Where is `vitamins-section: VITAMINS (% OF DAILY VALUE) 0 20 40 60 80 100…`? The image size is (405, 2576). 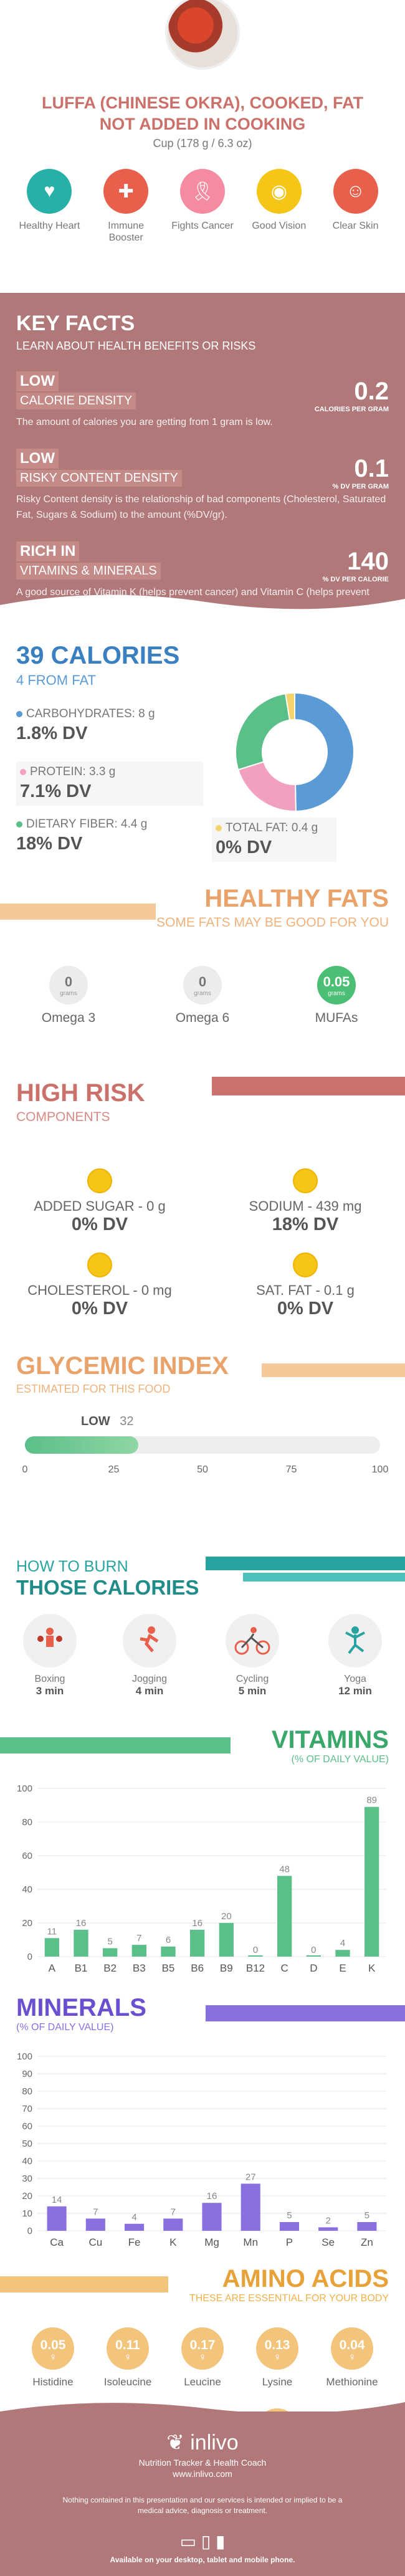 vitamins-section: VITAMINS (% OF DAILY VALUE) 0 20 40 60 80 100… is located at coordinates (202, 1860).